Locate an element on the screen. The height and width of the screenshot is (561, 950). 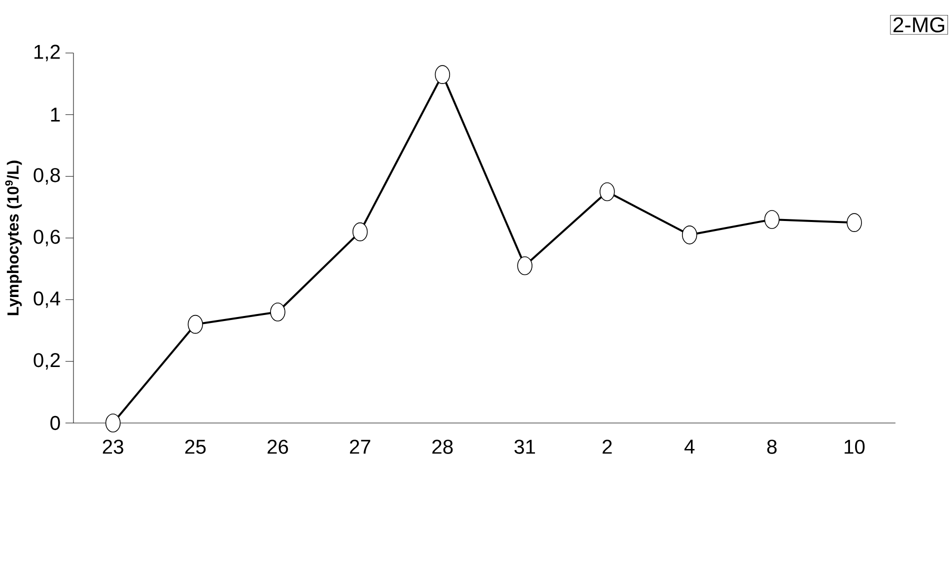
y-tick-label: 1 is located at coordinates (55, 115).